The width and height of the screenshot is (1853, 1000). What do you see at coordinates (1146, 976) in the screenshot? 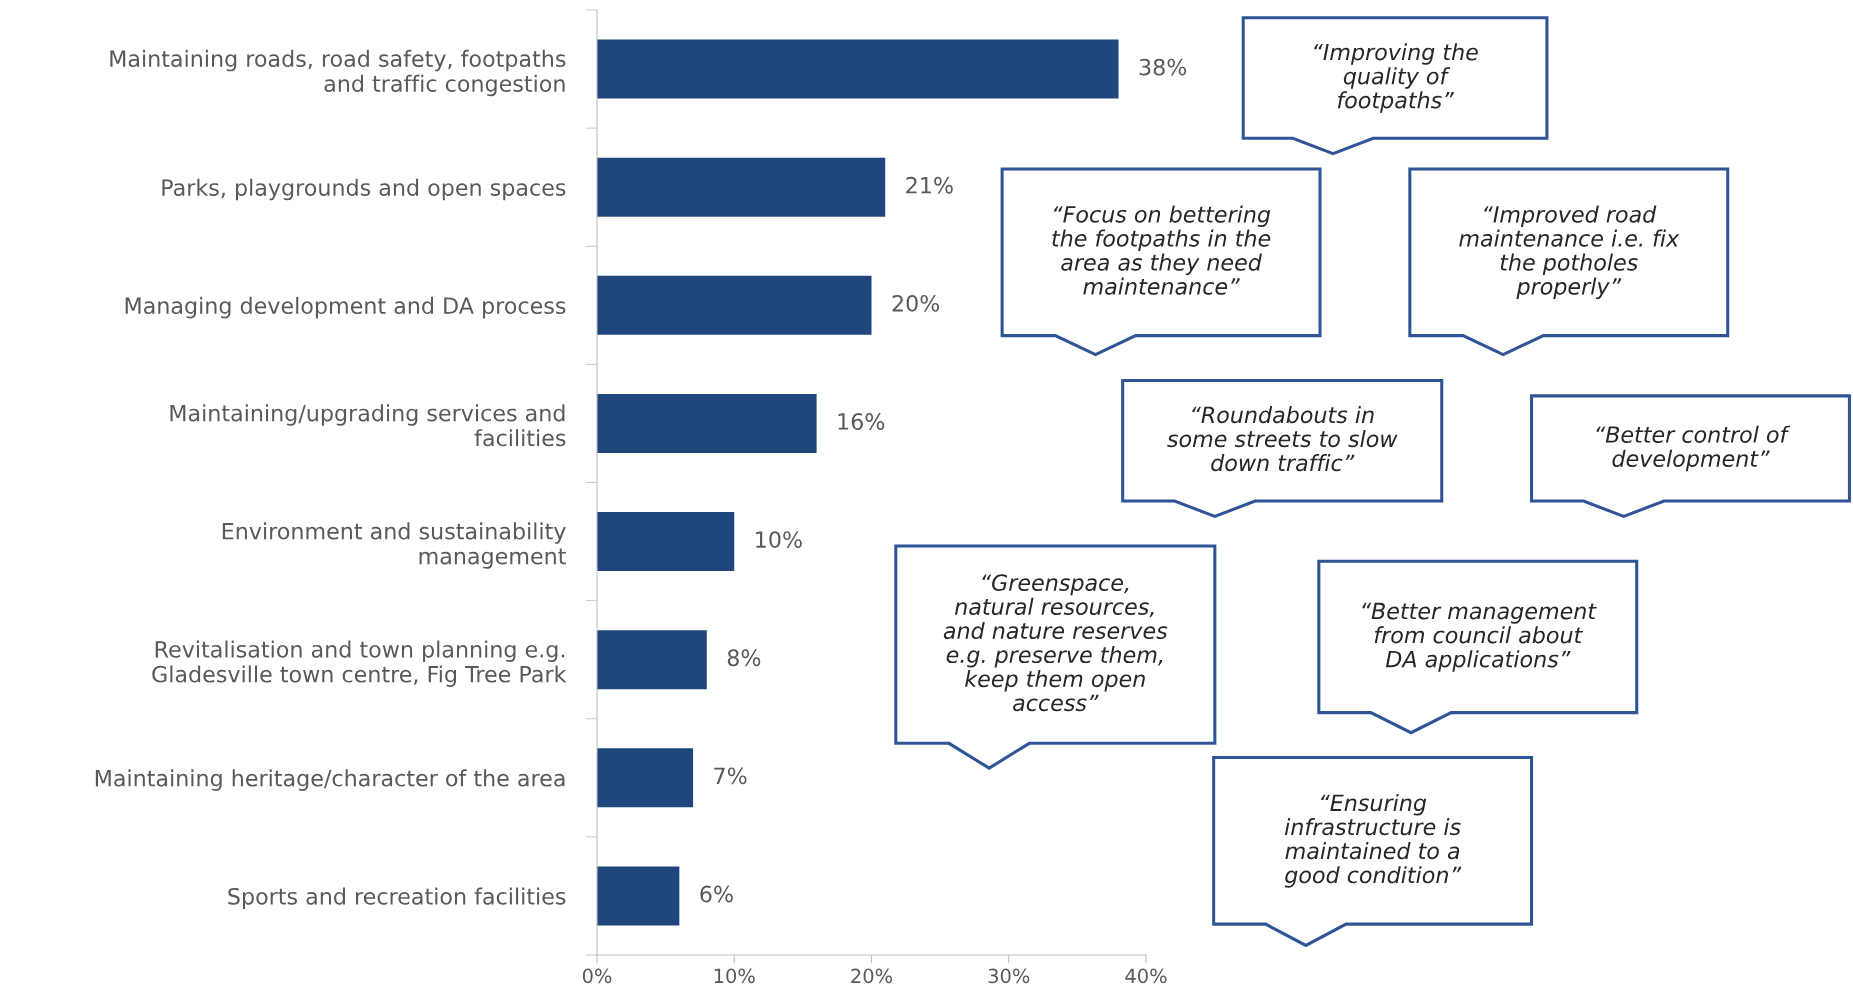
I see `x-tick-label: 40%` at bounding box center [1146, 976].